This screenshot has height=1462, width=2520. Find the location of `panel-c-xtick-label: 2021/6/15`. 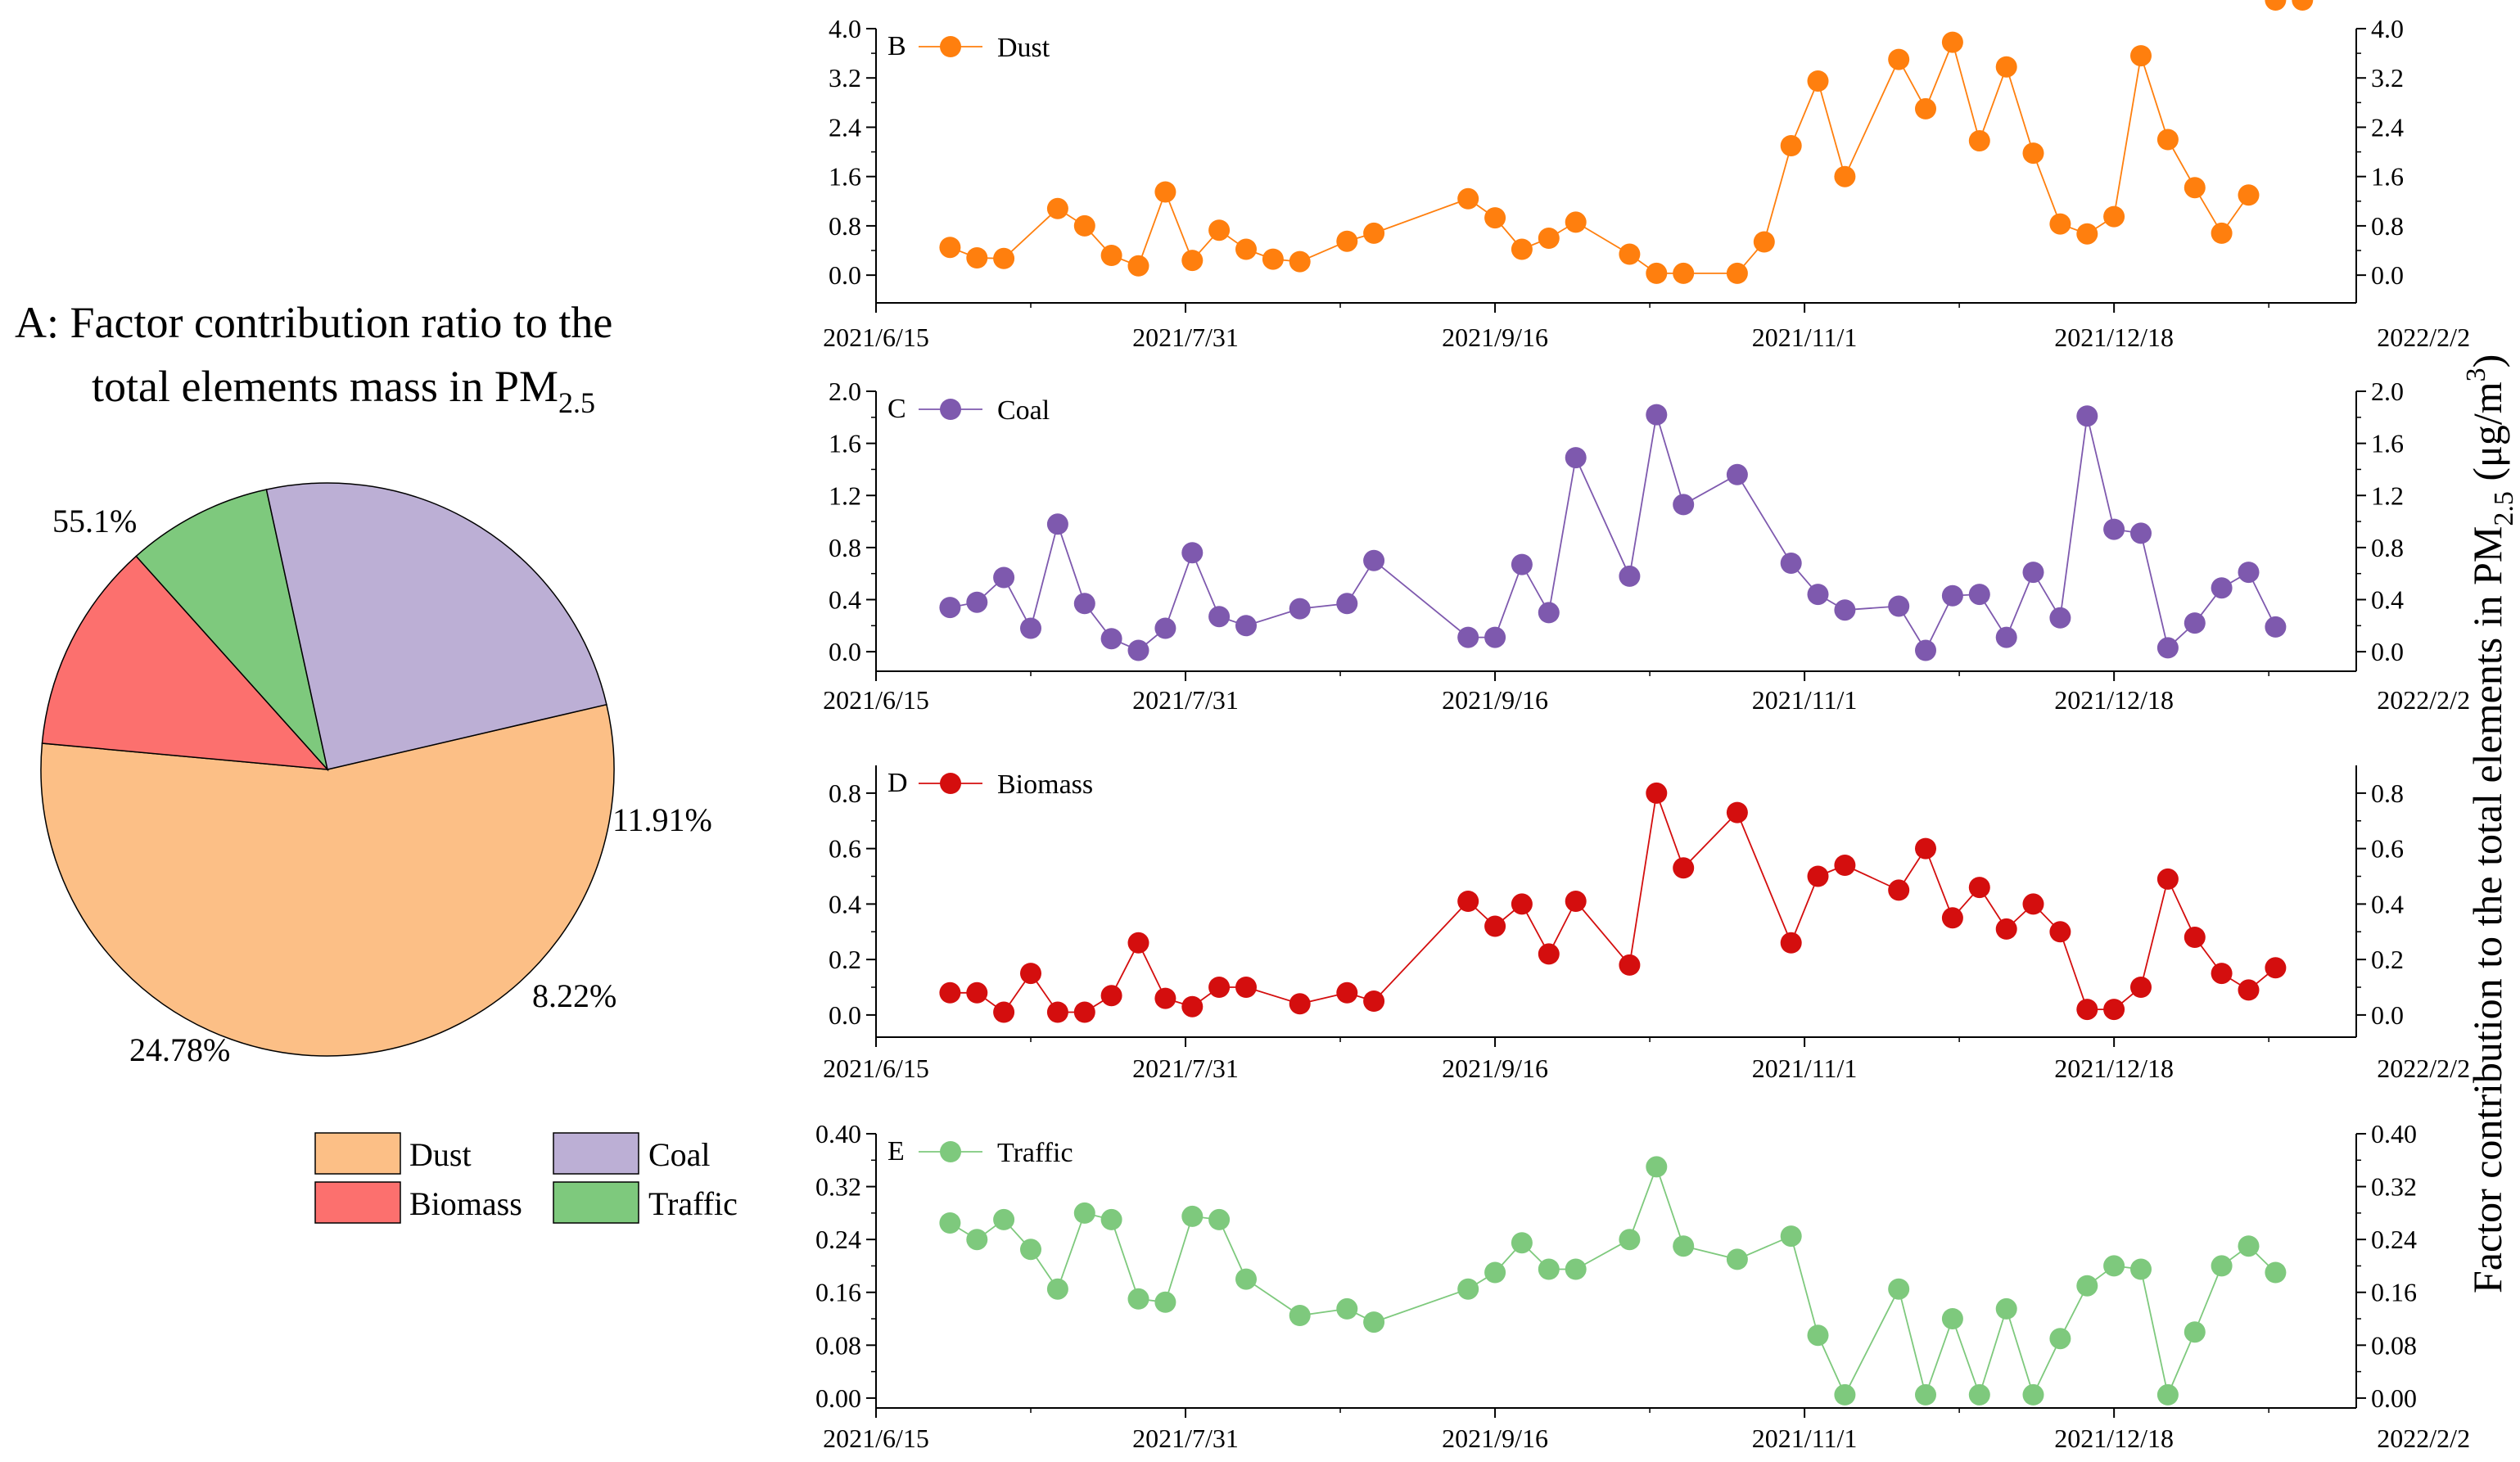

panel-c-xtick-label: 2021/6/15 is located at coordinates (876, 700).